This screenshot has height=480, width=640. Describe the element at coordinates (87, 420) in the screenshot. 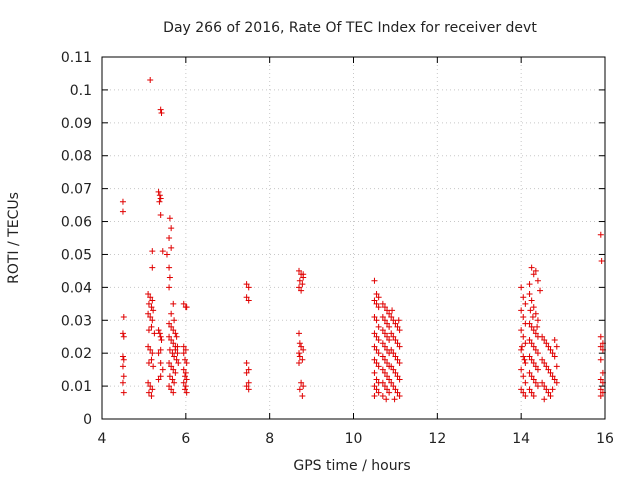

I see `y-tick-label: 0` at that location.